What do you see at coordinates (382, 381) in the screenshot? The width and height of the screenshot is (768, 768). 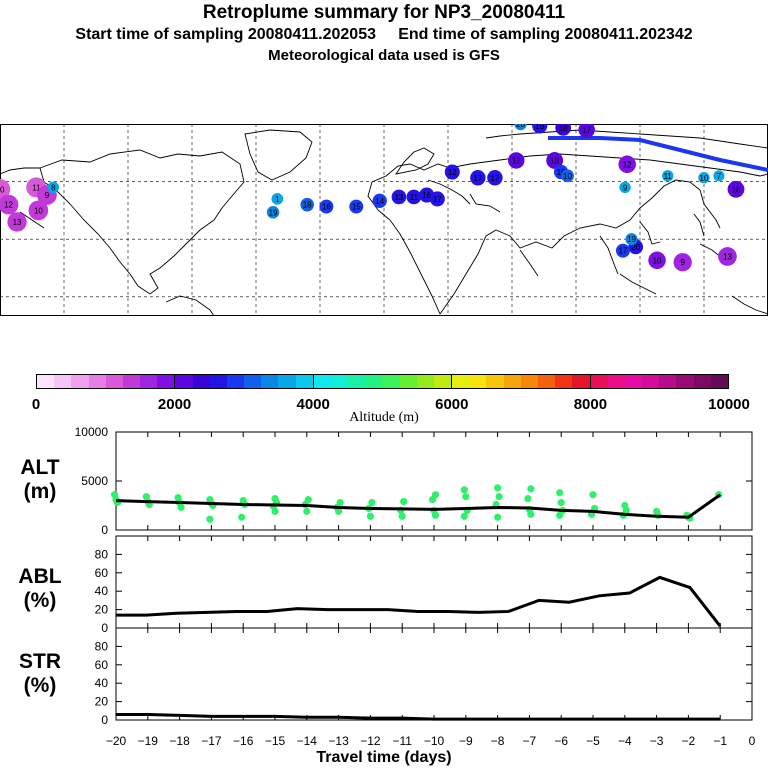 I see `altitude-colorbar` at bounding box center [382, 381].